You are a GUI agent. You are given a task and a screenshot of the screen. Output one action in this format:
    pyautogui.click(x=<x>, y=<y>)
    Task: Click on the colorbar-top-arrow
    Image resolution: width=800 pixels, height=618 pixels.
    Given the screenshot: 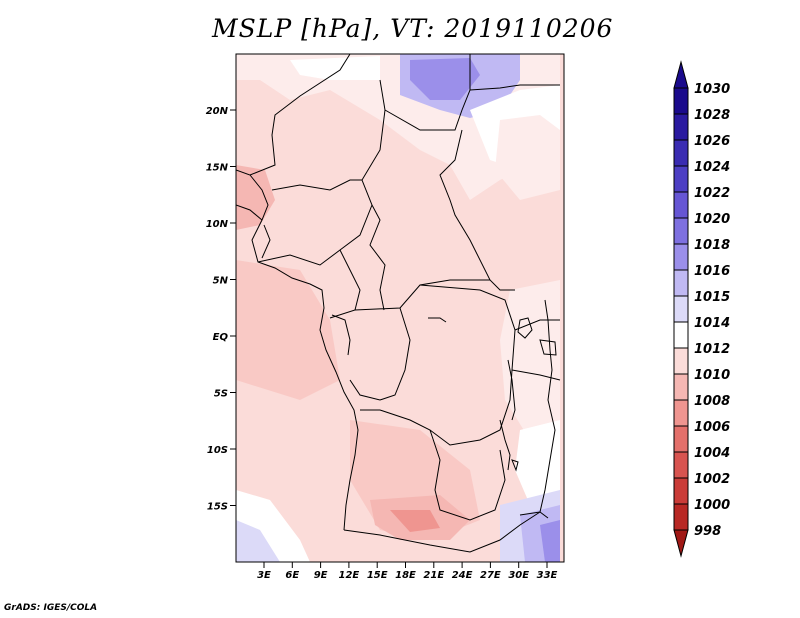 What is the action you would take?
    pyautogui.click(x=681, y=74)
    